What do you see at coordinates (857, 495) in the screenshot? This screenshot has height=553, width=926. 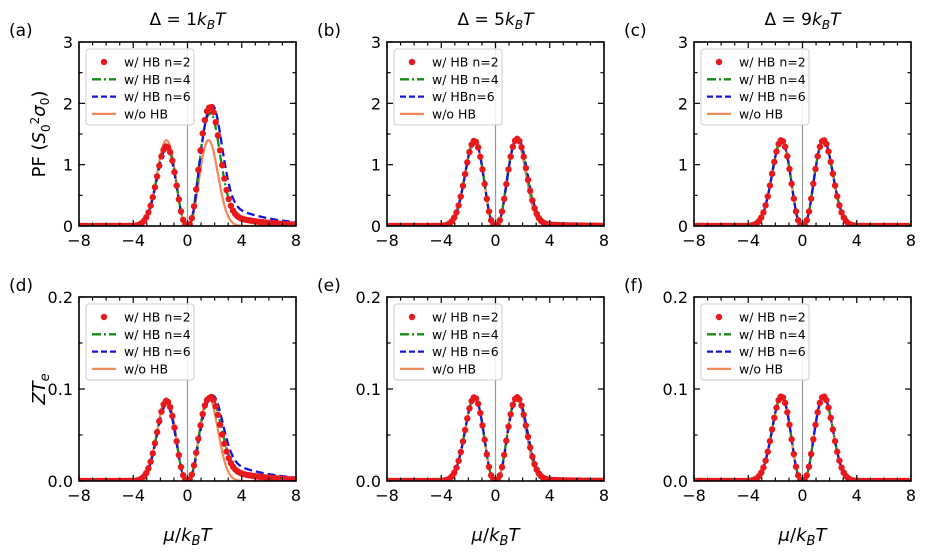 I see `x-tick-label: 4` at bounding box center [857, 495].